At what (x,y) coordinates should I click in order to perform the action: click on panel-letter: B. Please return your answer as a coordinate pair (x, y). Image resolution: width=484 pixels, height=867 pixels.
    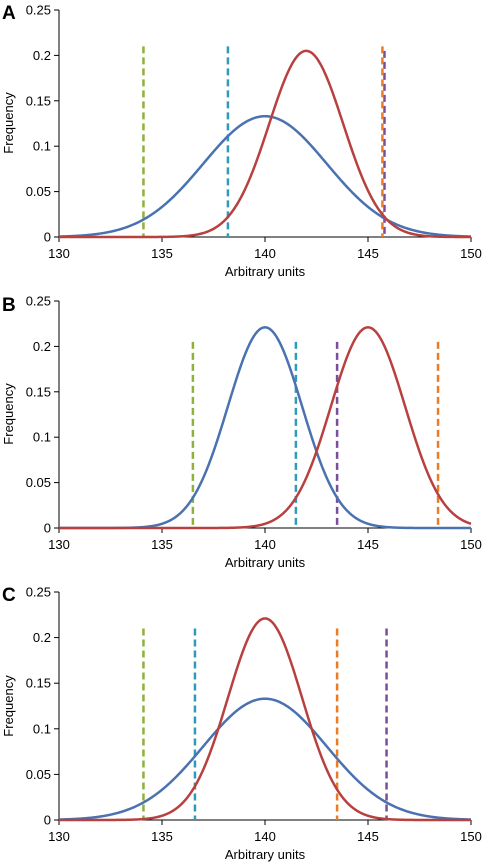
    Looking at the image, I should click on (9, 305).